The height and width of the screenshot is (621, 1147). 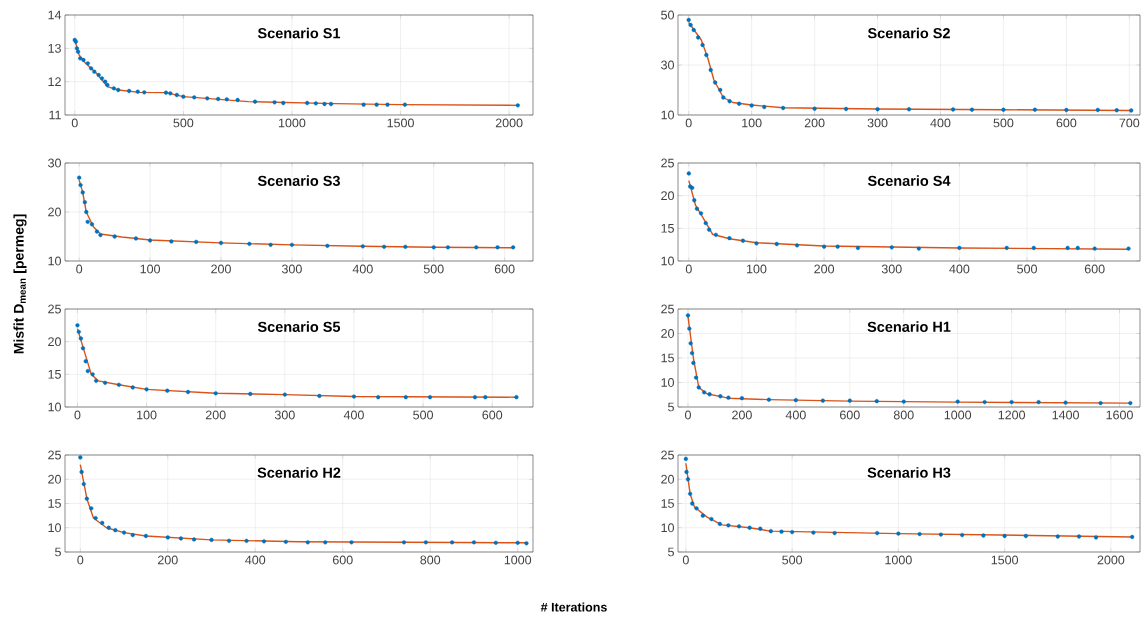 I want to click on text: Scenario S4, so click(x=909, y=180).